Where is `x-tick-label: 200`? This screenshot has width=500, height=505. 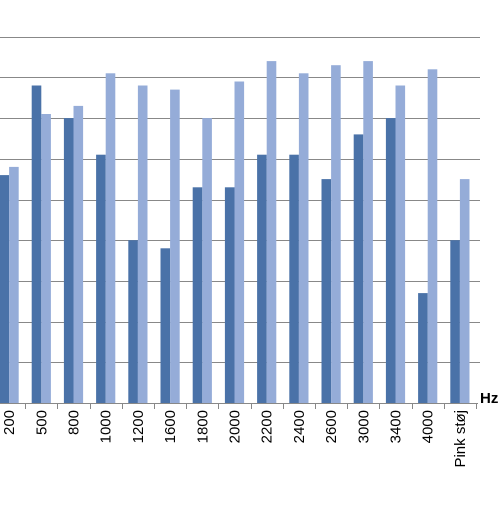 x-tick-label: 200 is located at coordinates (9, 422).